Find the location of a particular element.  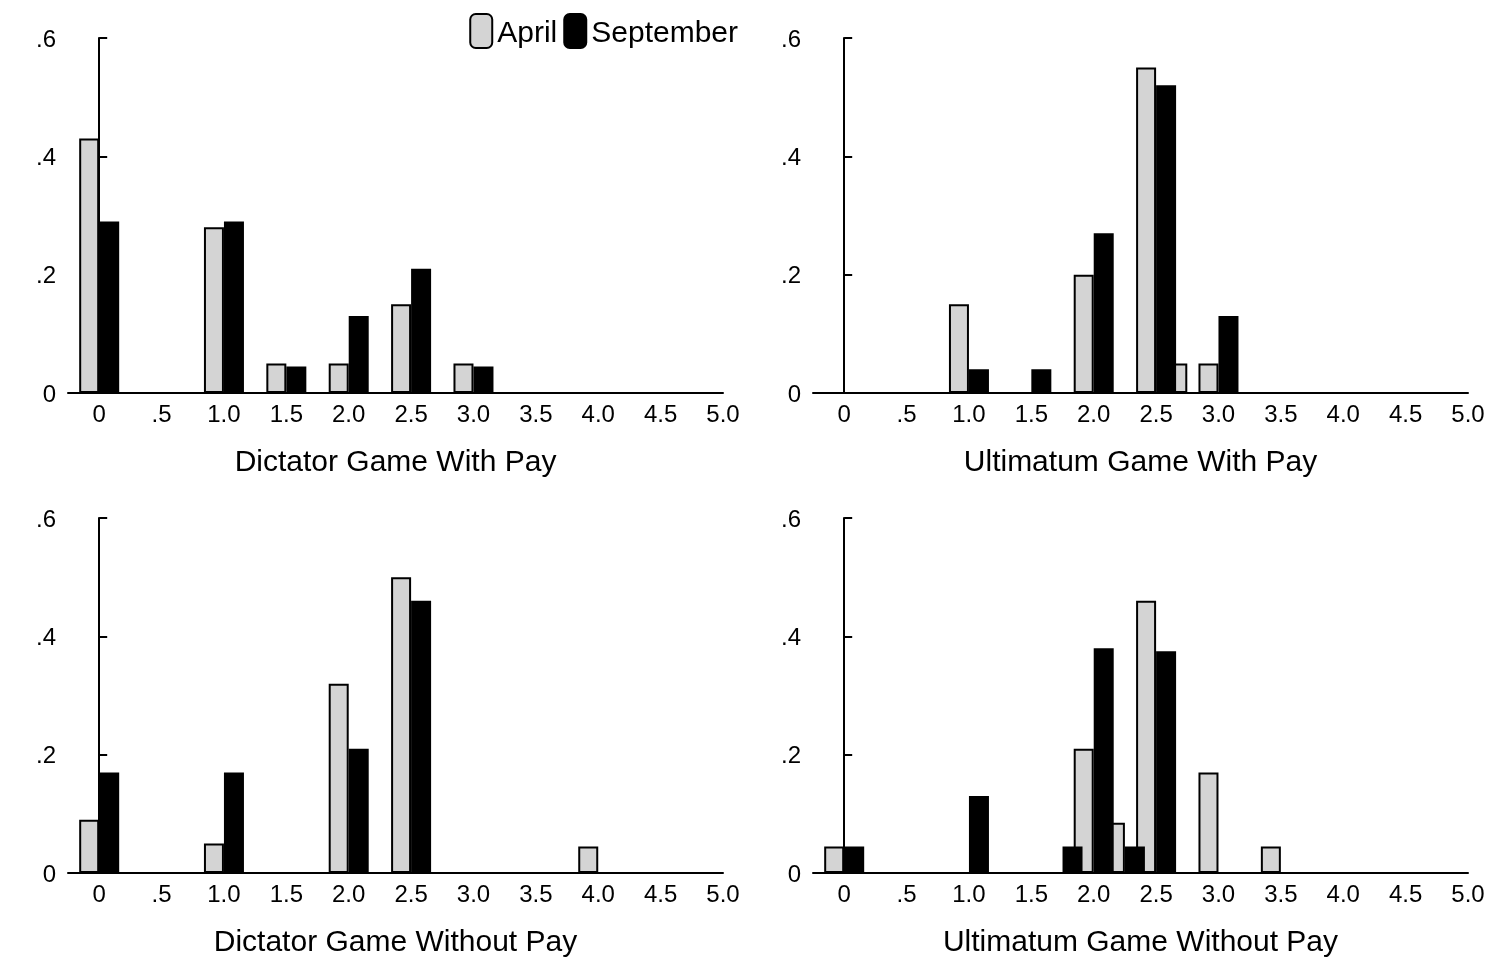

x-axis-title: Ultimatum Game With Pay is located at coordinates (1140, 460).